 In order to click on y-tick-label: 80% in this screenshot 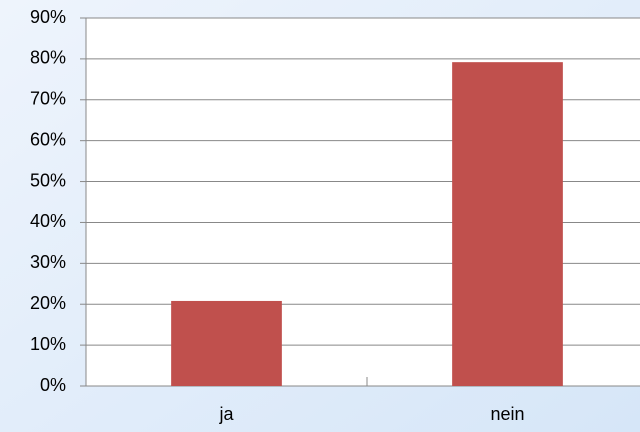, I will do `click(48, 58)`.